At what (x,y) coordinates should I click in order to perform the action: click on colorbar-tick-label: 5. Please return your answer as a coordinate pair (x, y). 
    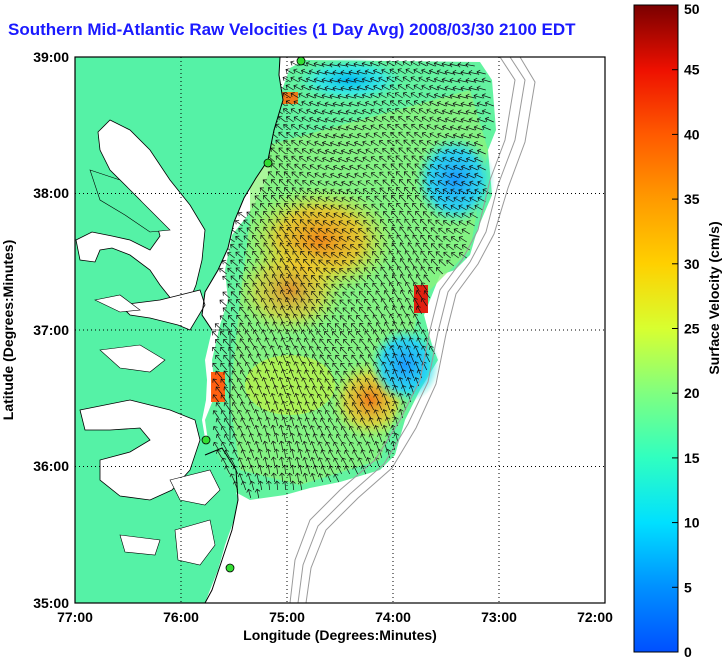
    Looking at the image, I should click on (688, 587).